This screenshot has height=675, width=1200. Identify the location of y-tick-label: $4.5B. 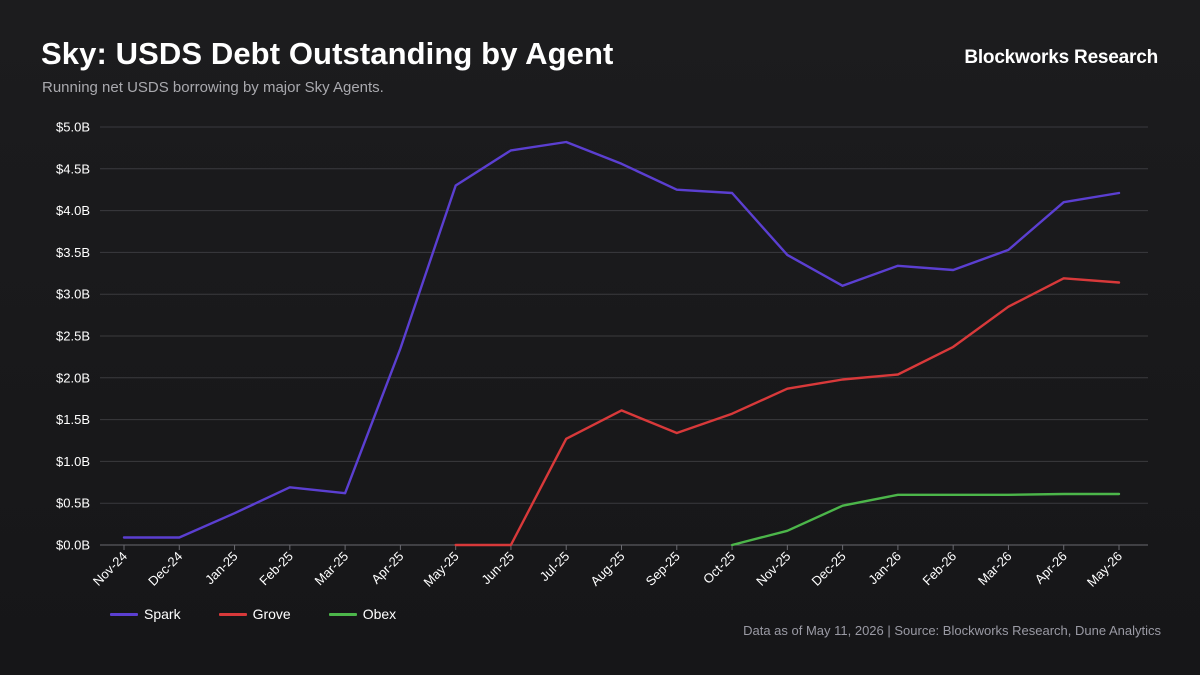
(73, 168).